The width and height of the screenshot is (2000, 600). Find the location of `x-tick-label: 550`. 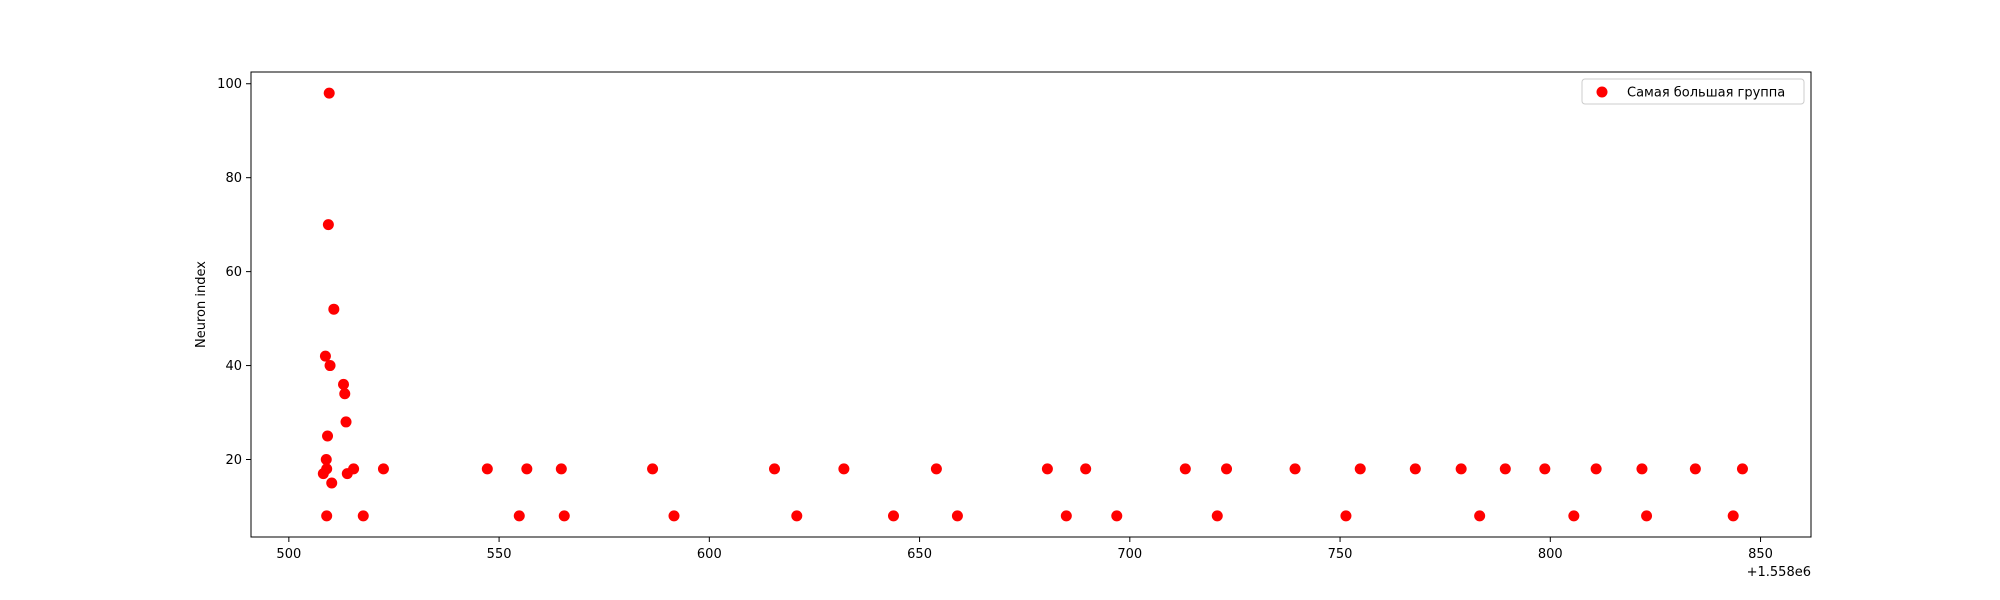

x-tick-label: 550 is located at coordinates (499, 554).